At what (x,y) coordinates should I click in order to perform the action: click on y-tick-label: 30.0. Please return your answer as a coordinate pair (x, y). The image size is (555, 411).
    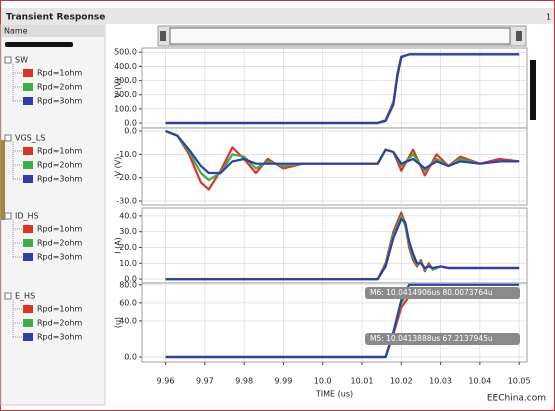
    Looking at the image, I should click on (128, 231).